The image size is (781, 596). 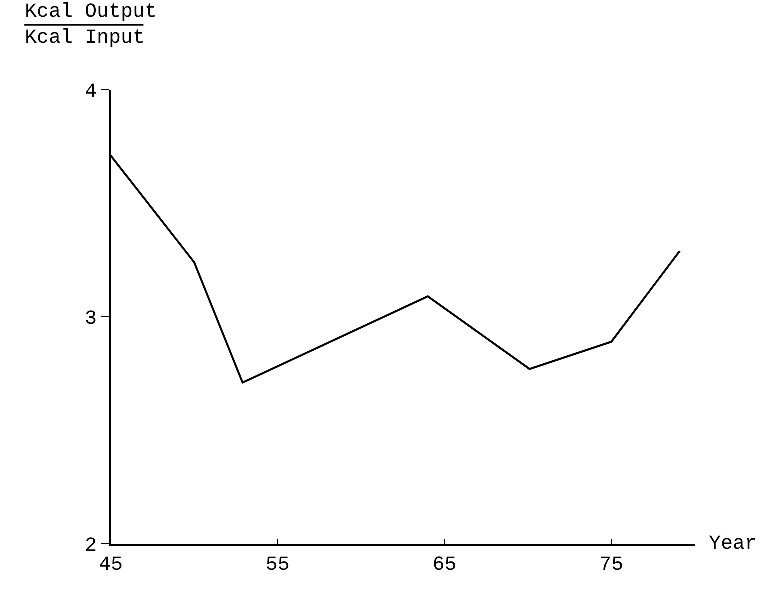 What do you see at coordinates (90, 319) in the screenshot?
I see `y-tick-label: 3` at bounding box center [90, 319].